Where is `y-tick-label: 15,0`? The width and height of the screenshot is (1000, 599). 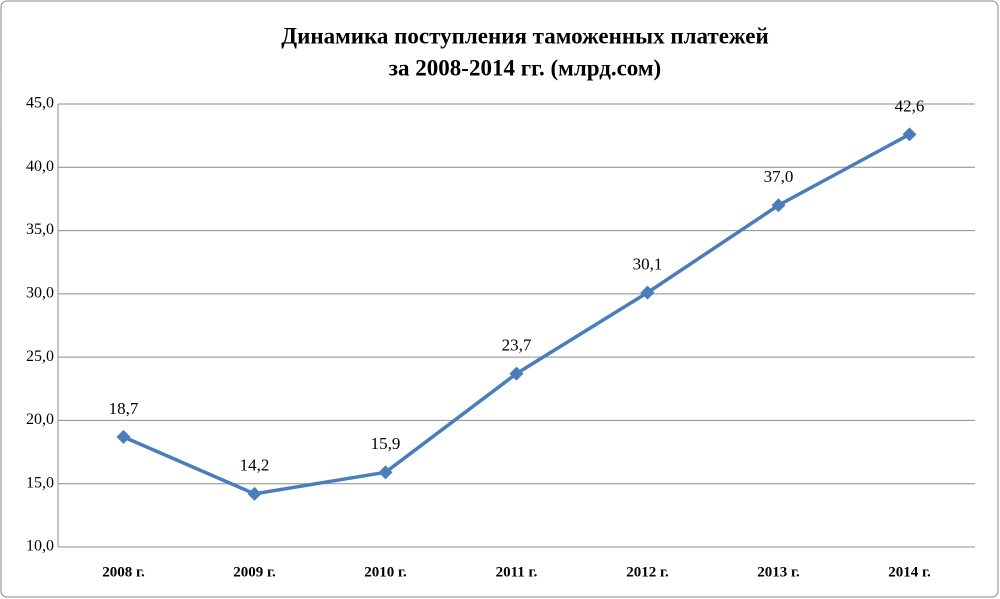 y-tick-label: 15,0 is located at coordinates (40, 482).